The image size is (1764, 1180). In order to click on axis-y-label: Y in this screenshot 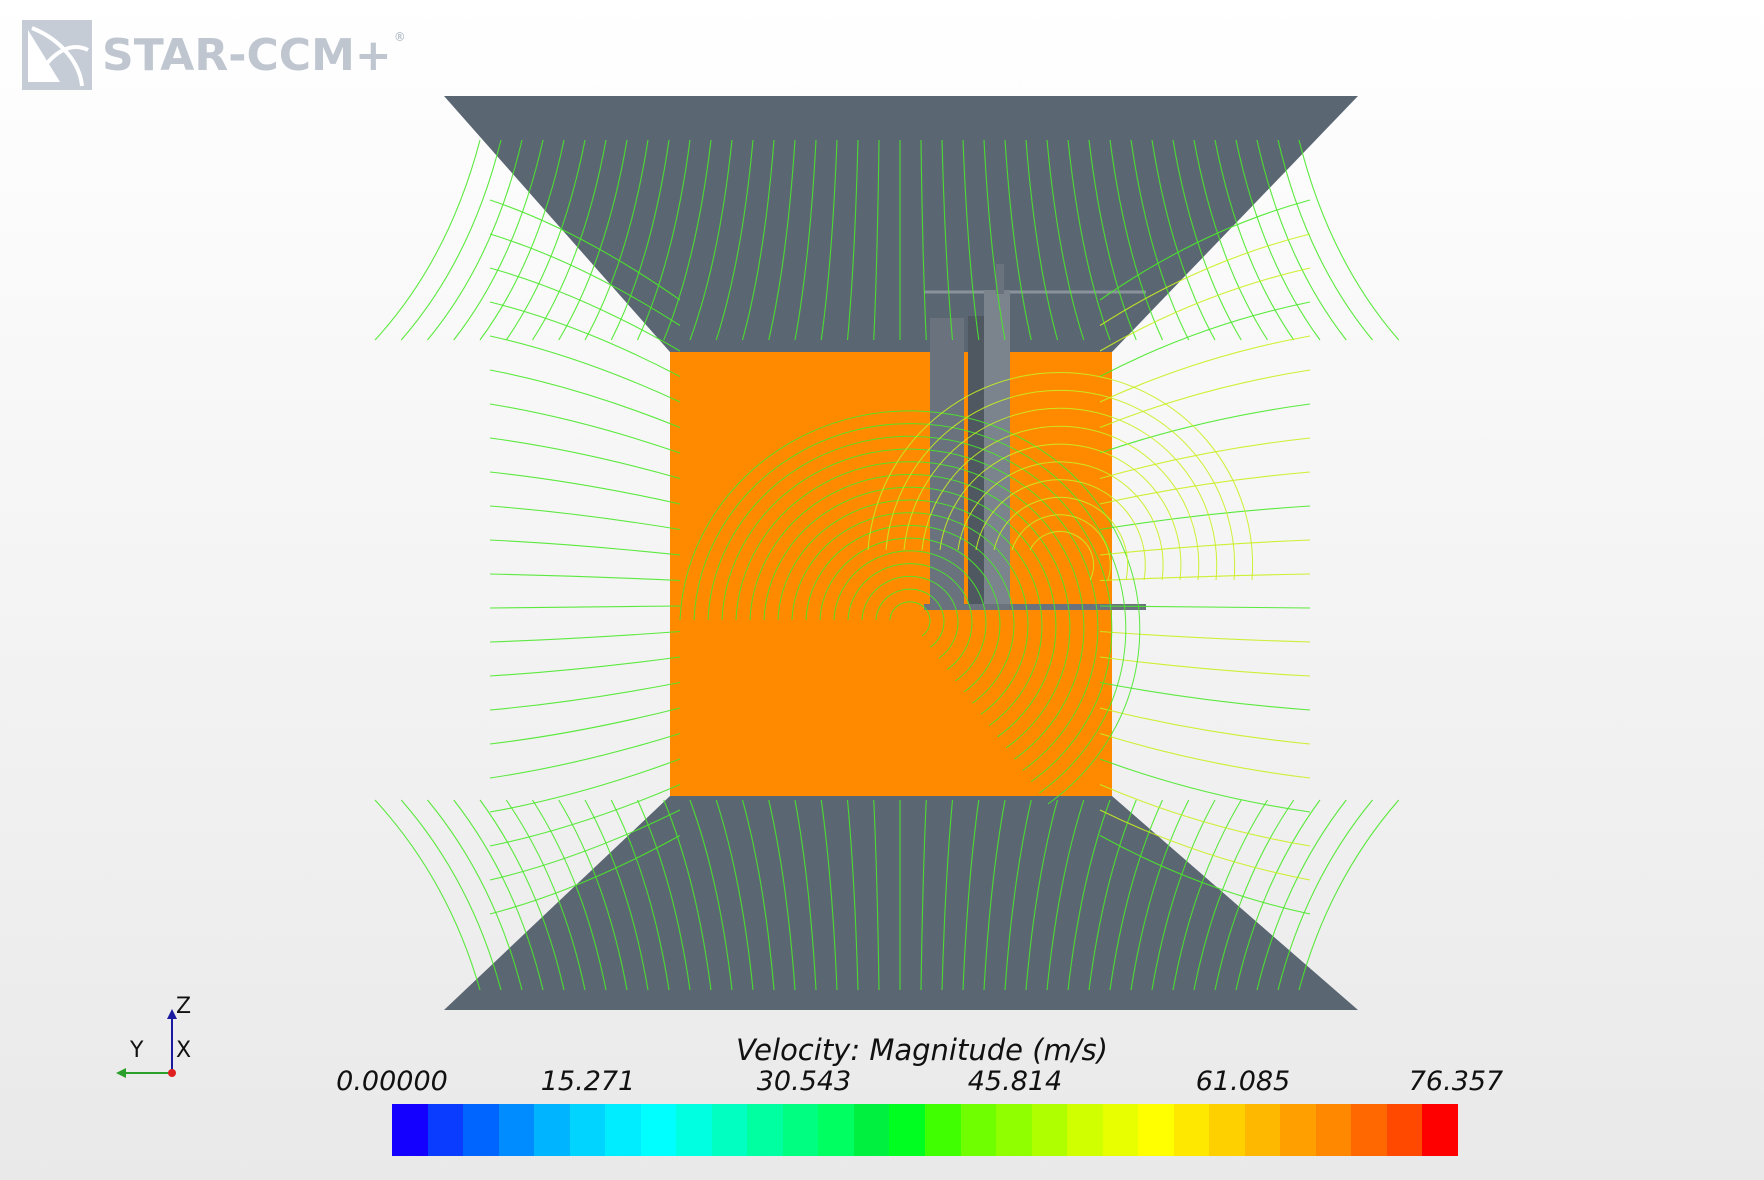, I will do `click(136, 1050)`.